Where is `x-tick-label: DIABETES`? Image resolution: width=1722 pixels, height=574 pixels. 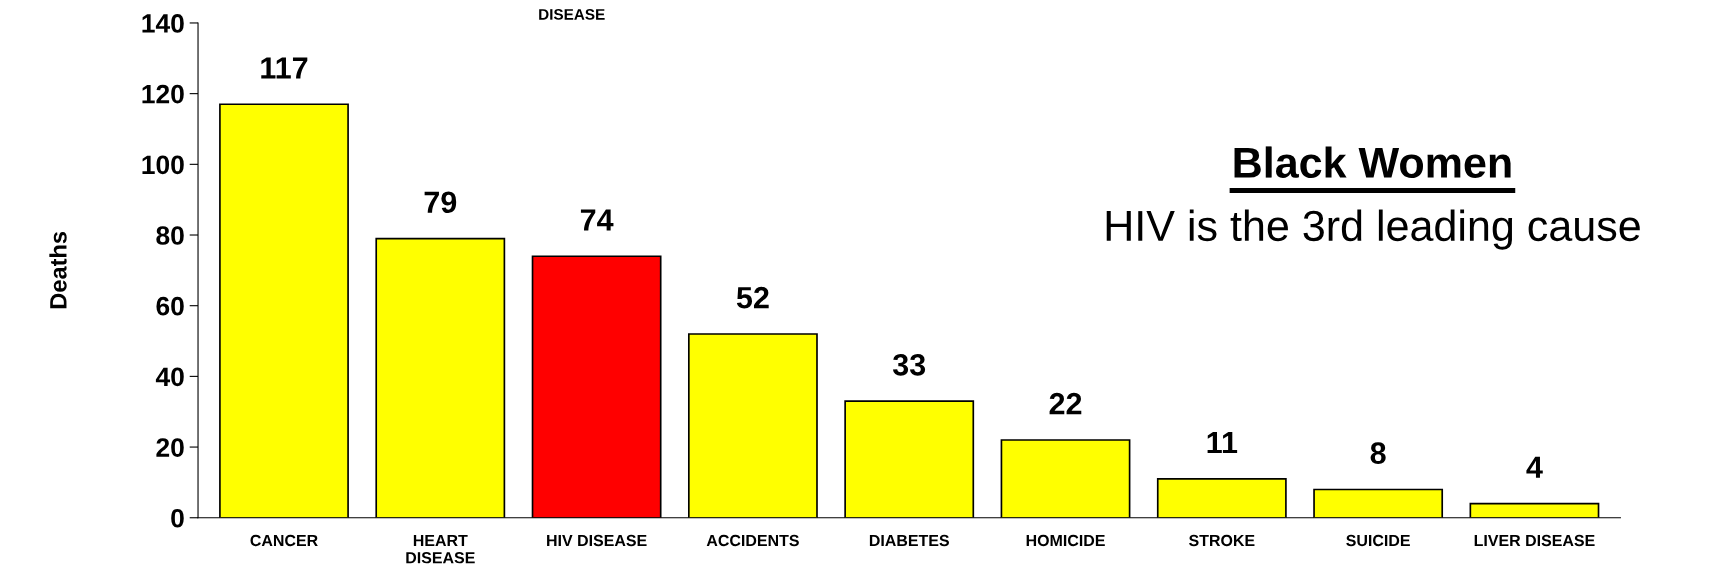 x-tick-label: DIABETES is located at coordinates (909, 540).